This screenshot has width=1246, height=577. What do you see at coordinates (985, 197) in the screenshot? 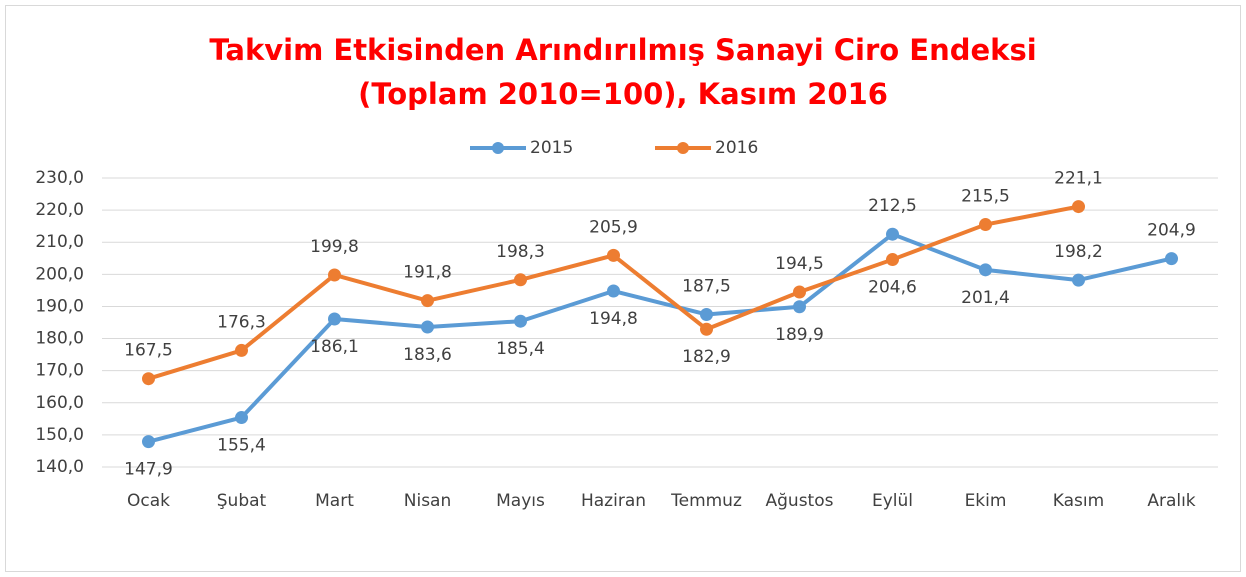
I see `data-label: 215,5` at bounding box center [985, 197].